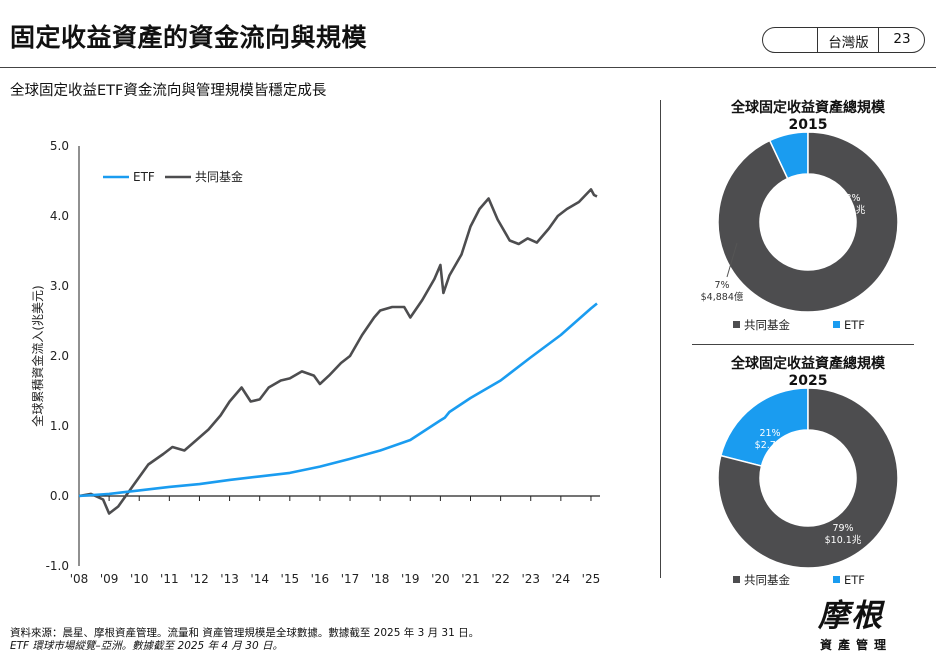 The width and height of the screenshot is (936, 655). Describe the element at coordinates (199, 579) in the screenshot. I see `x-tick-label: '12` at that location.